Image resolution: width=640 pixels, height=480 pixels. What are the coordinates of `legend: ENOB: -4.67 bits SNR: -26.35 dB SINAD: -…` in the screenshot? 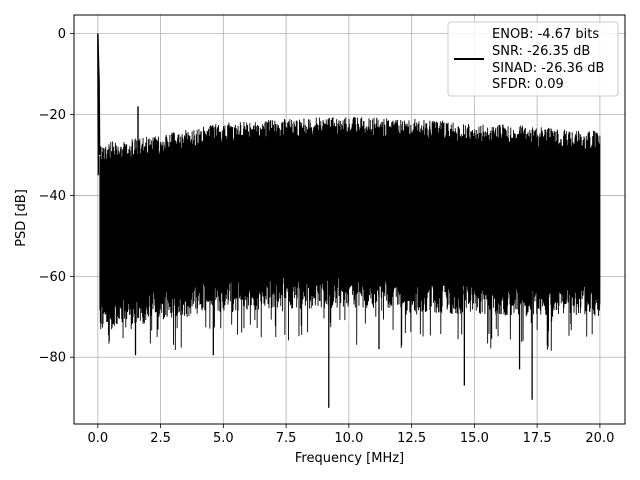 It's located at (533, 59).